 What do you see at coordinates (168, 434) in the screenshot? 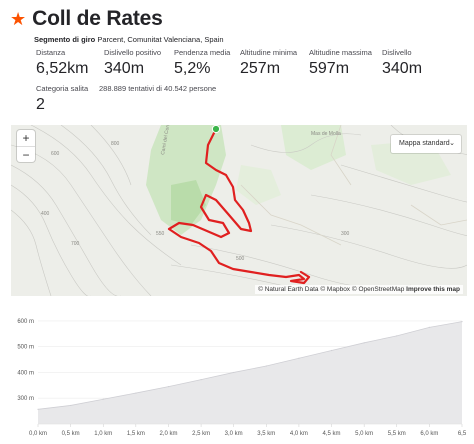
I see `x-tick-label: 2,0 km` at bounding box center [168, 434].